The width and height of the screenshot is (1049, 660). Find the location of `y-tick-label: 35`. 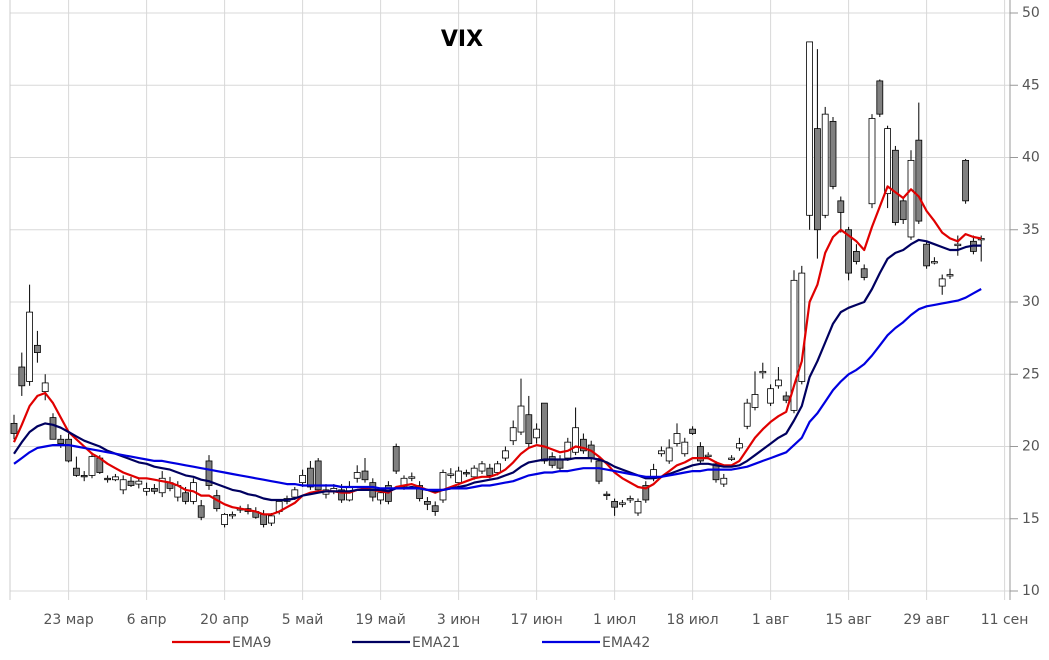

y-tick-label: 35 is located at coordinates (1031, 230).